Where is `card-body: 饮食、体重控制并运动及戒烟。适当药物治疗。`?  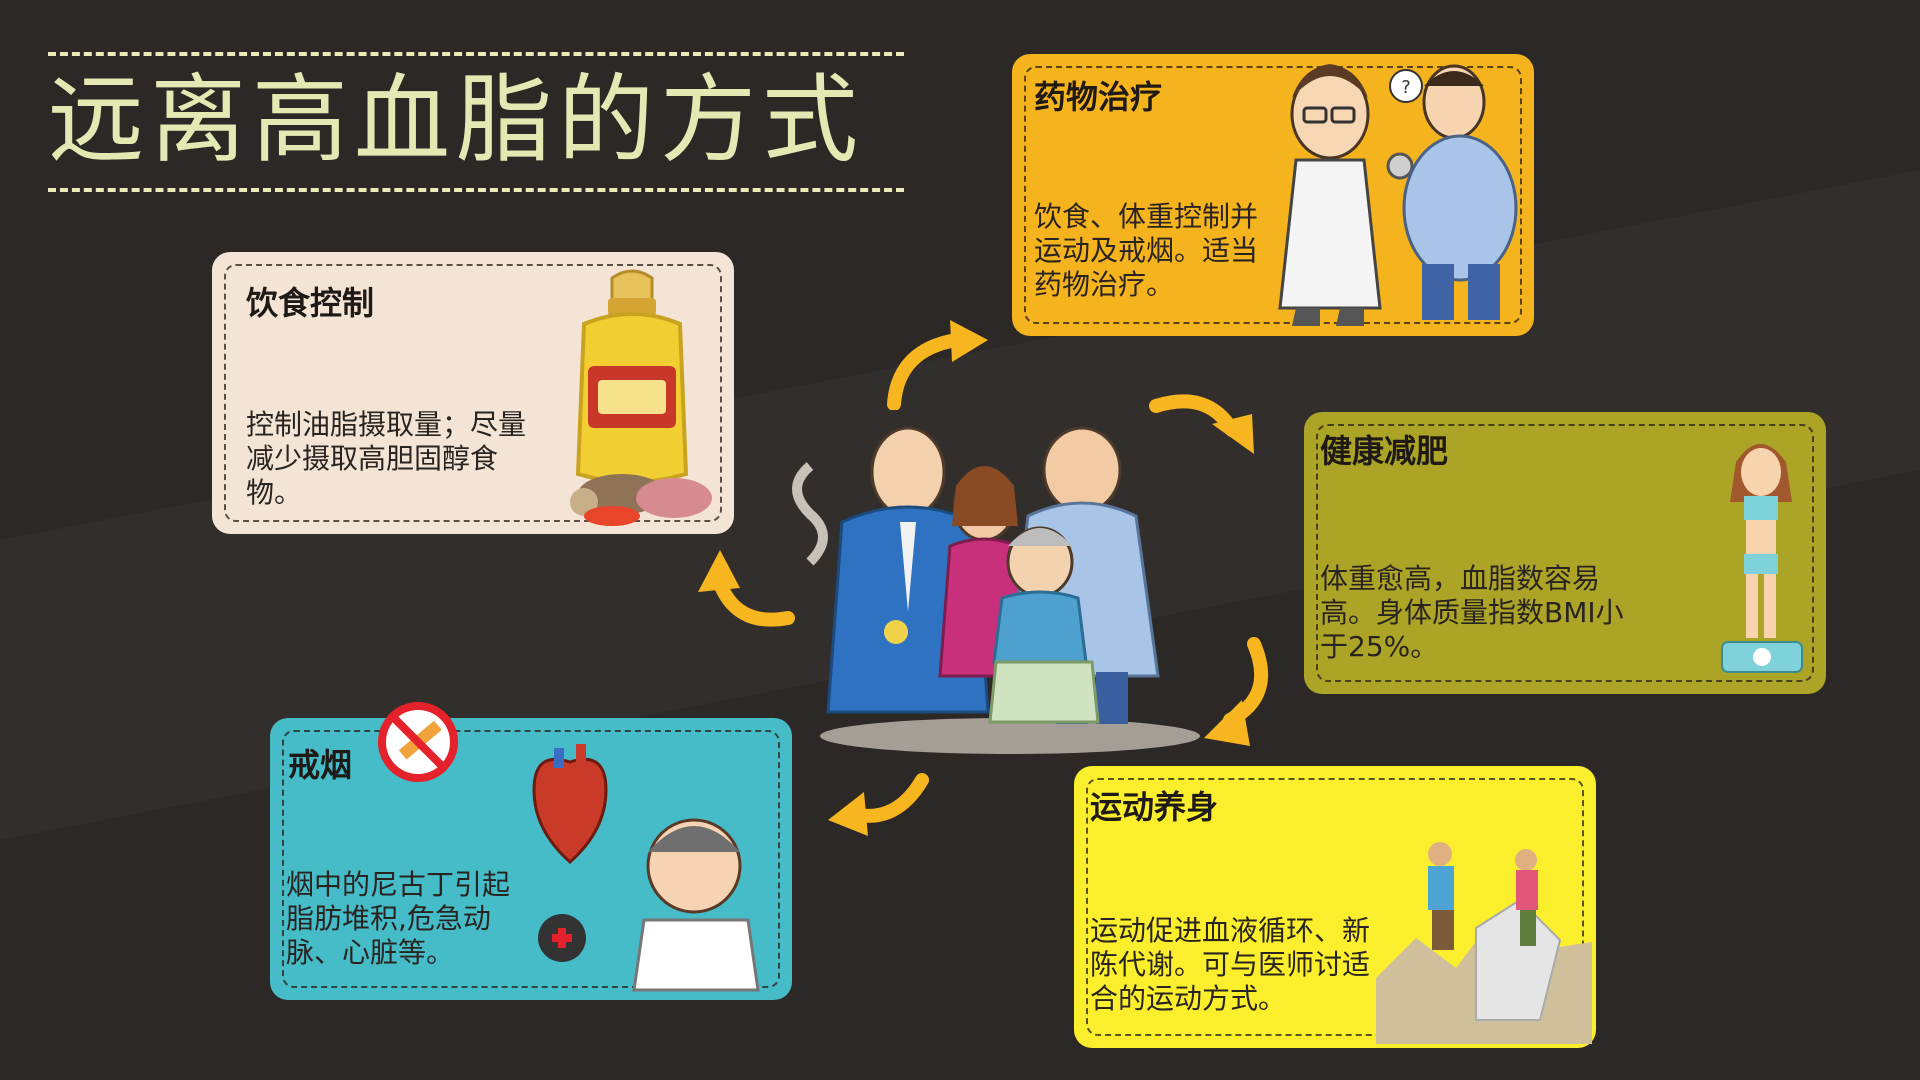 card-body: 饮食、体重控制并运动及戒烟。适当药物治疗。 is located at coordinates (1146, 250).